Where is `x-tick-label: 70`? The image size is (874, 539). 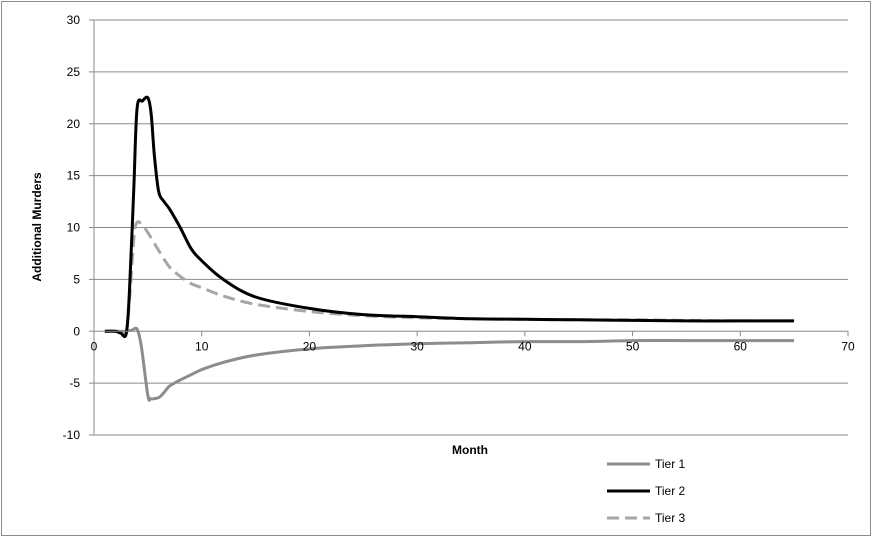 x-tick-label: 70 is located at coordinates (848, 346).